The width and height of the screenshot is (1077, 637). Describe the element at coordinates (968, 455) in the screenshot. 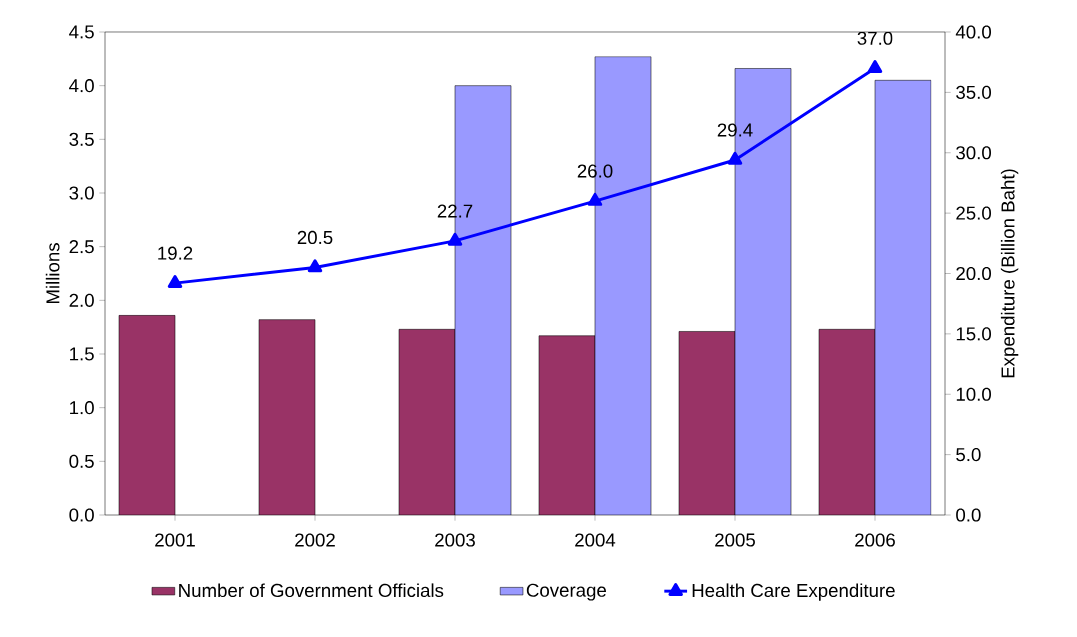

I see `y2-tick-label: 5.0` at that location.